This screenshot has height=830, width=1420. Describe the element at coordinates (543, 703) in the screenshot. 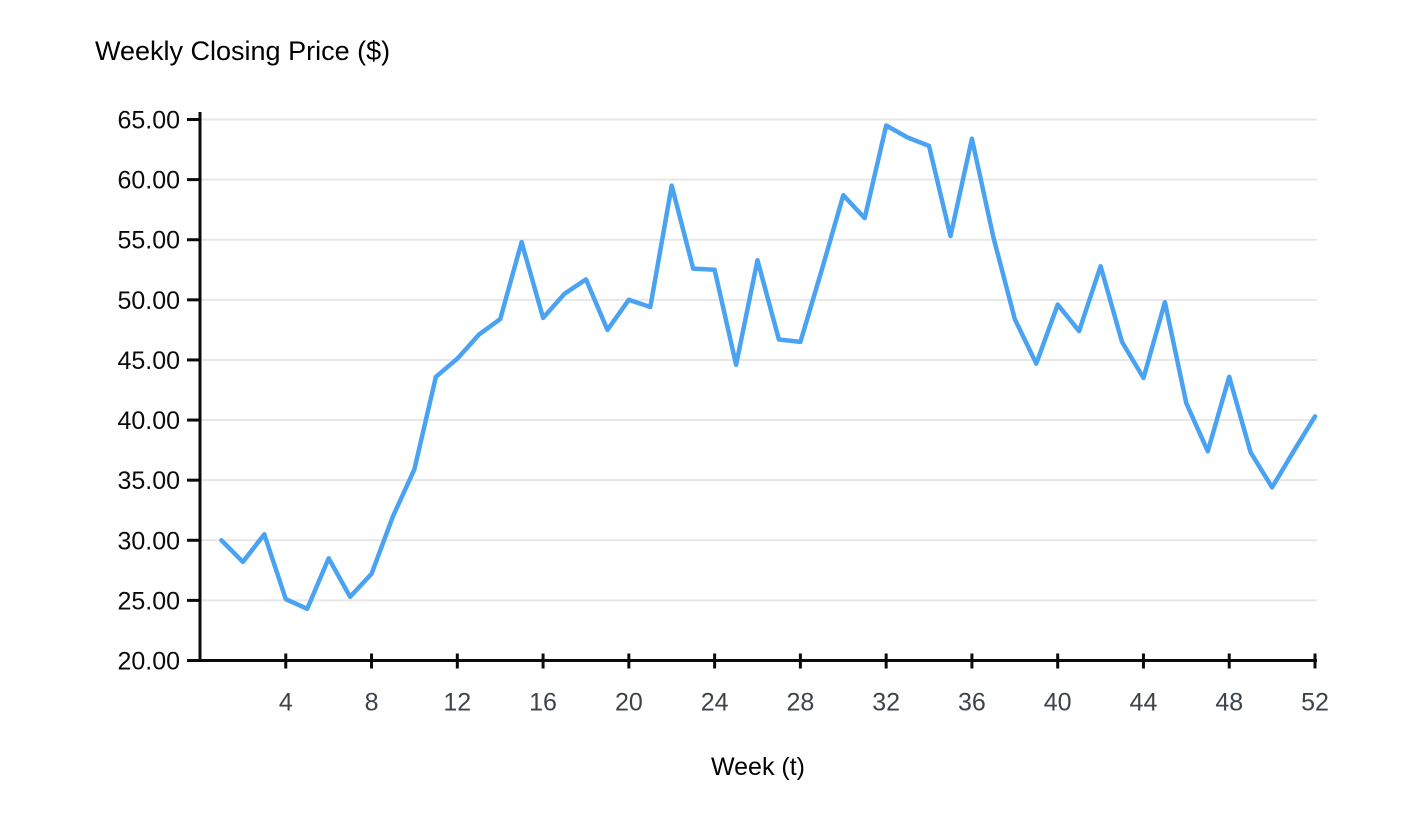

I see `x-axis-tick-label: 16` at that location.